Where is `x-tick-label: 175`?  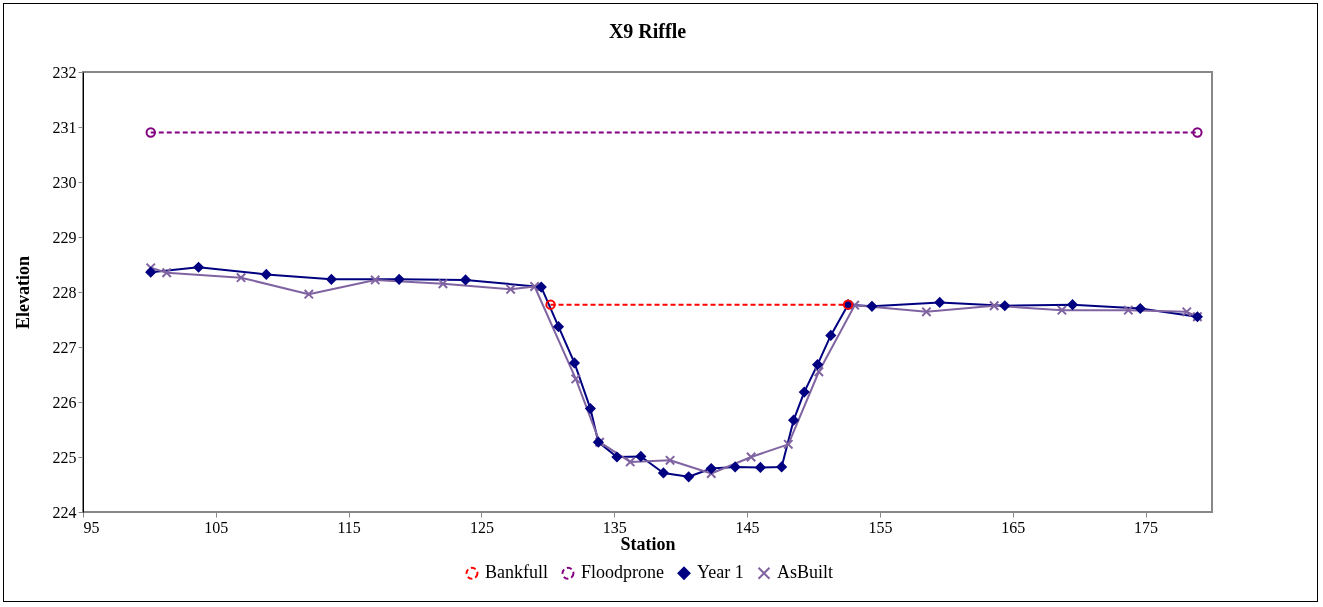 x-tick-label: 175 is located at coordinates (1146, 527).